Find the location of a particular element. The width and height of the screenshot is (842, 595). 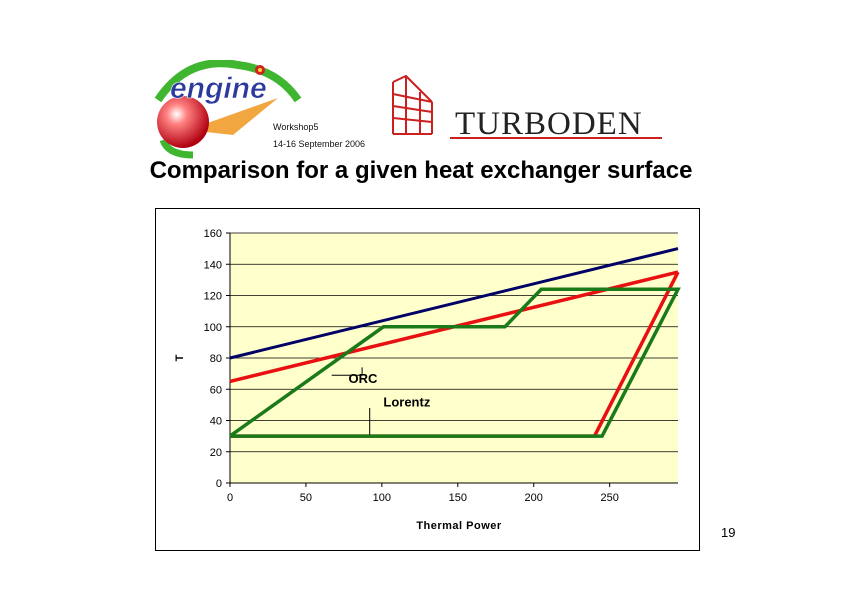

engine-logo: engine is located at coordinates (228, 109).